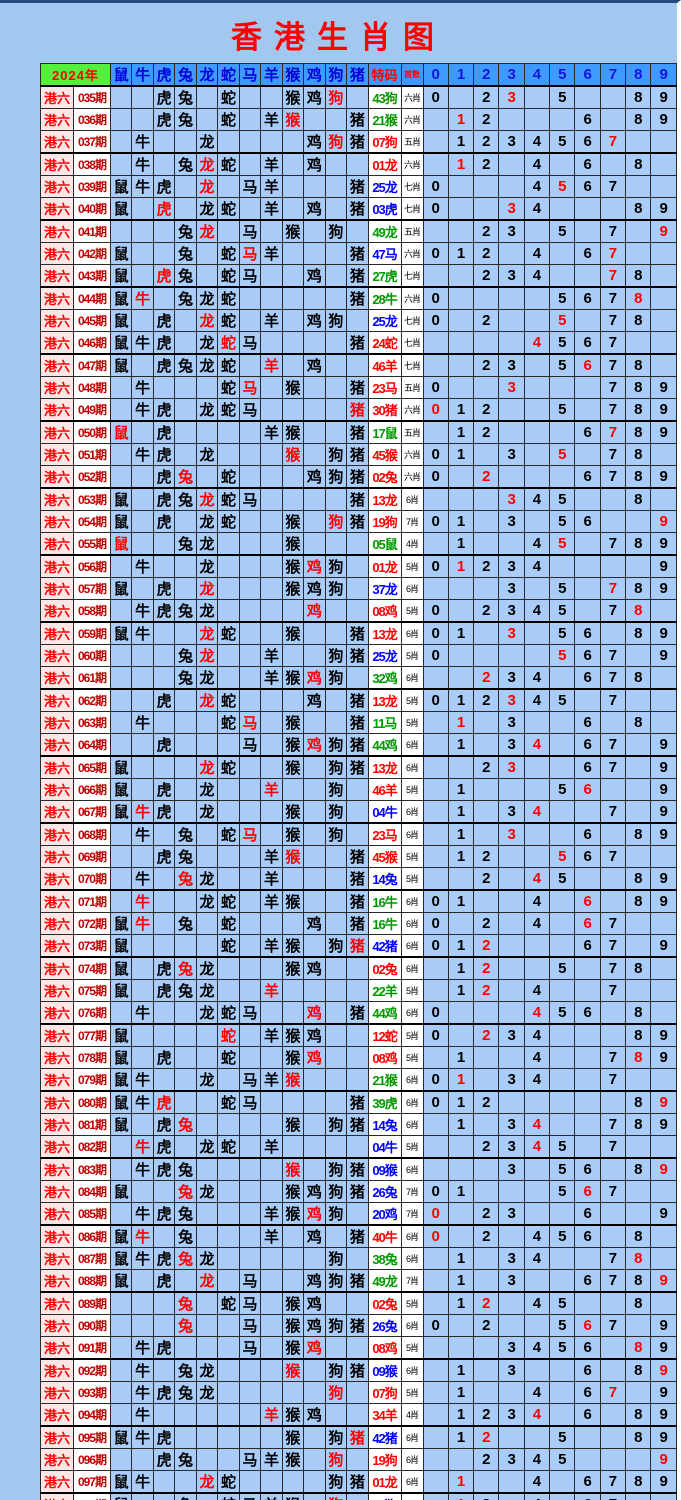 The height and width of the screenshot is (1500, 681). What do you see at coordinates (91, 1236) in the screenshot?
I see `row-period: 086期` at bounding box center [91, 1236].